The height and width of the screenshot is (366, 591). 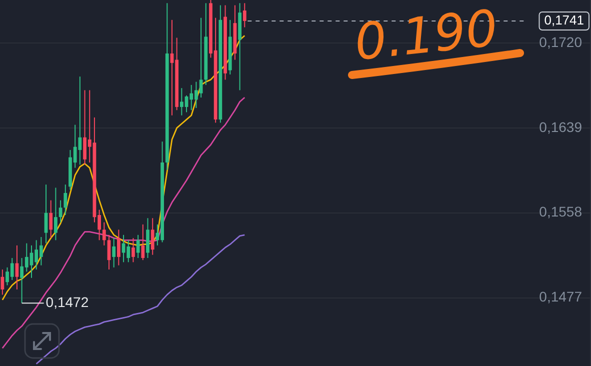 What do you see at coordinates (426, 36) in the screenshot?
I see `annotation: 0.190` at bounding box center [426, 36].